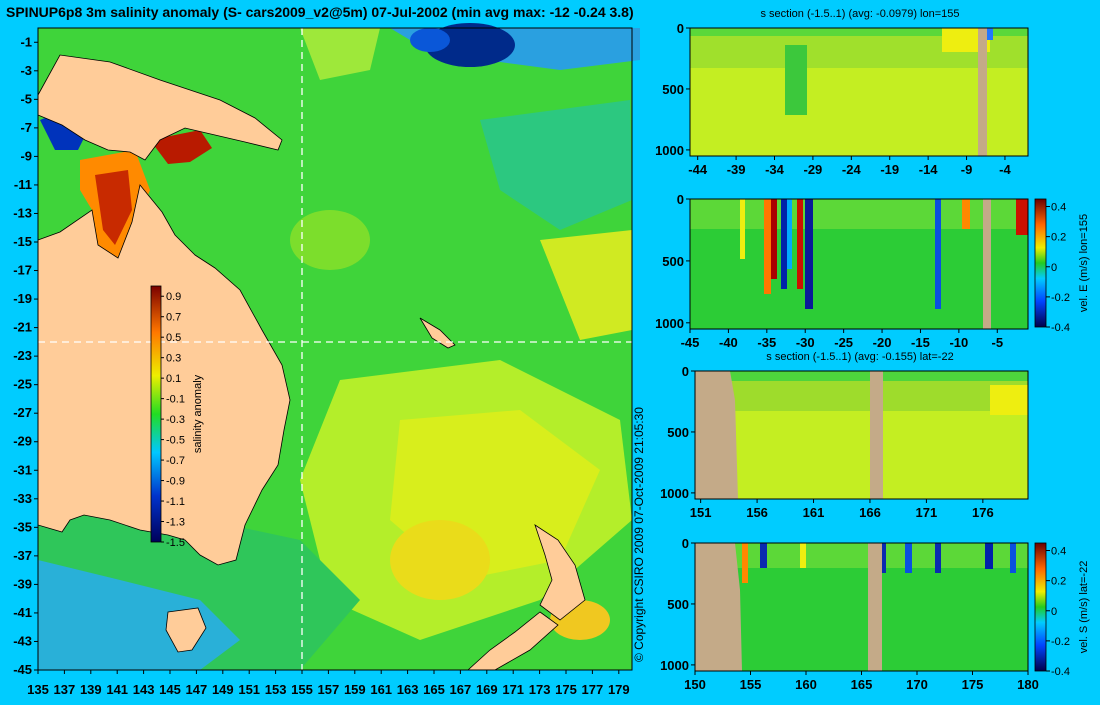  Describe the element at coordinates (875, 607) in the screenshot. I see `panel-4-land-mid` at that location.